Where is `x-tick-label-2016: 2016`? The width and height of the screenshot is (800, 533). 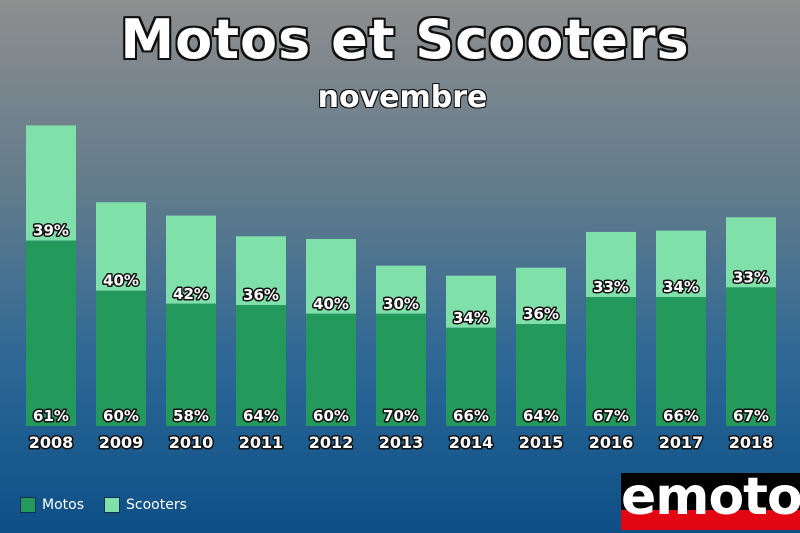
x-tick-label-2016: 2016 is located at coordinates (611, 442).